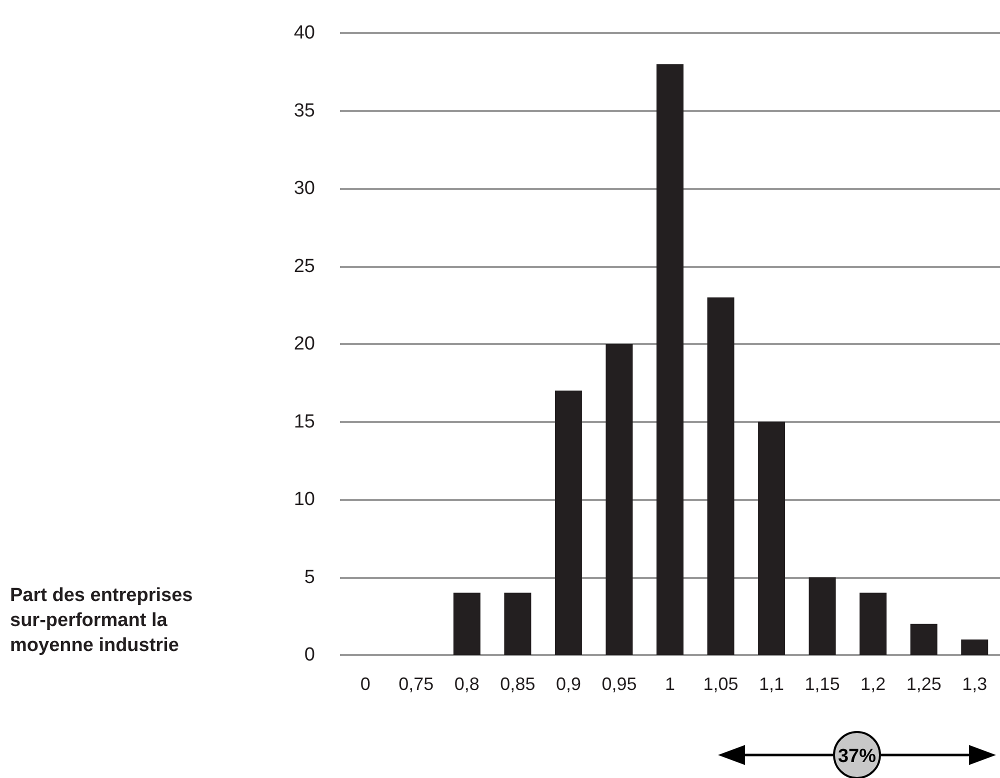  What do you see at coordinates (857, 756) in the screenshot?
I see `text: 37%` at bounding box center [857, 756].